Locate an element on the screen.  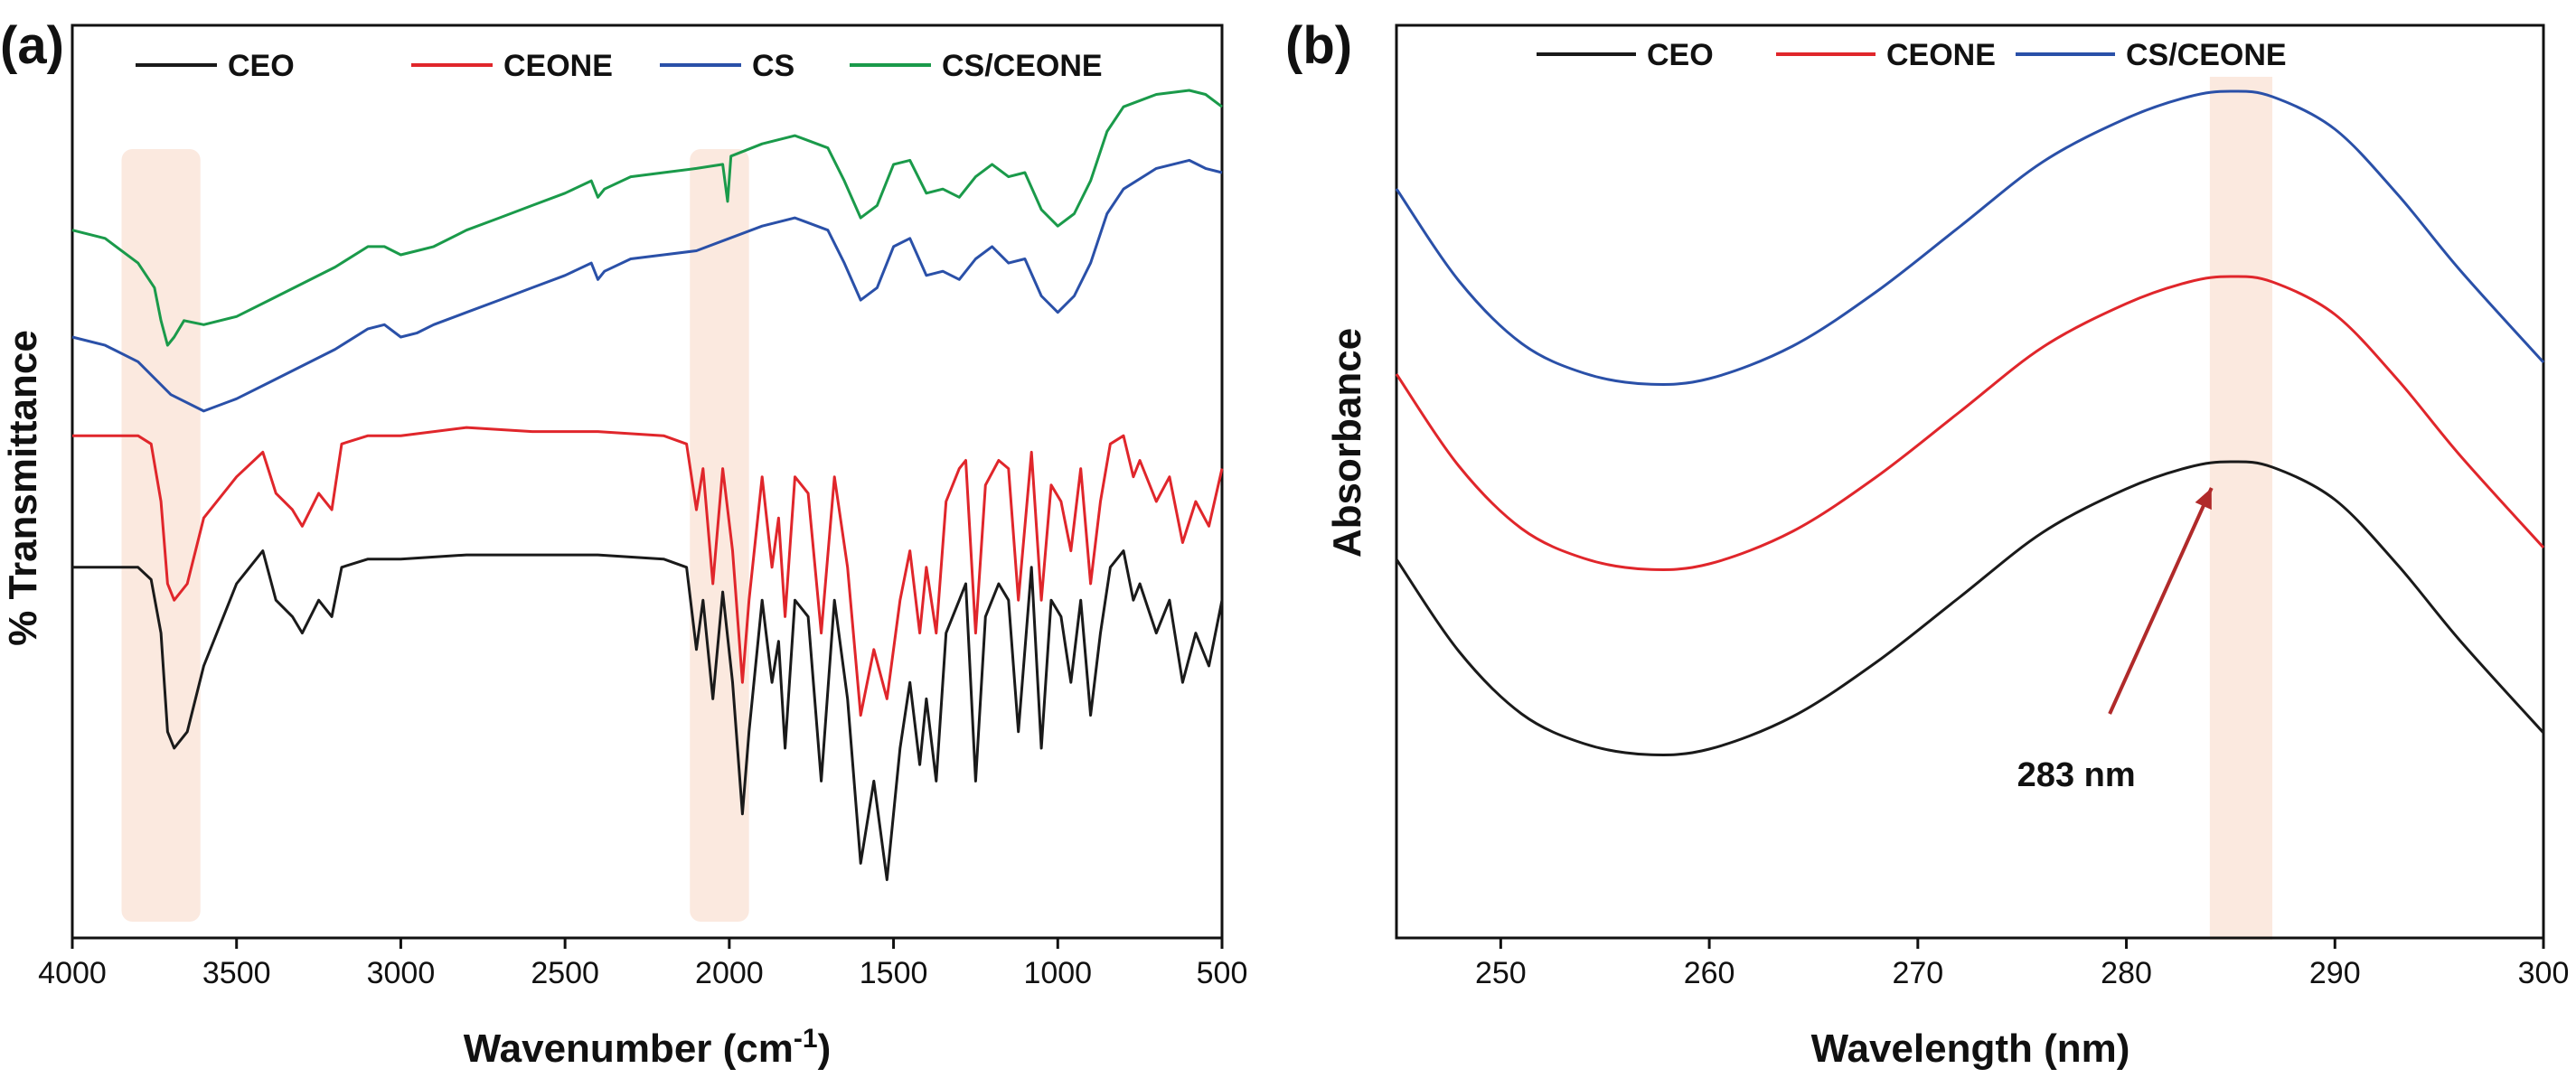
panel-a-xlabel-suffix: ) is located at coordinates (825, 1048).